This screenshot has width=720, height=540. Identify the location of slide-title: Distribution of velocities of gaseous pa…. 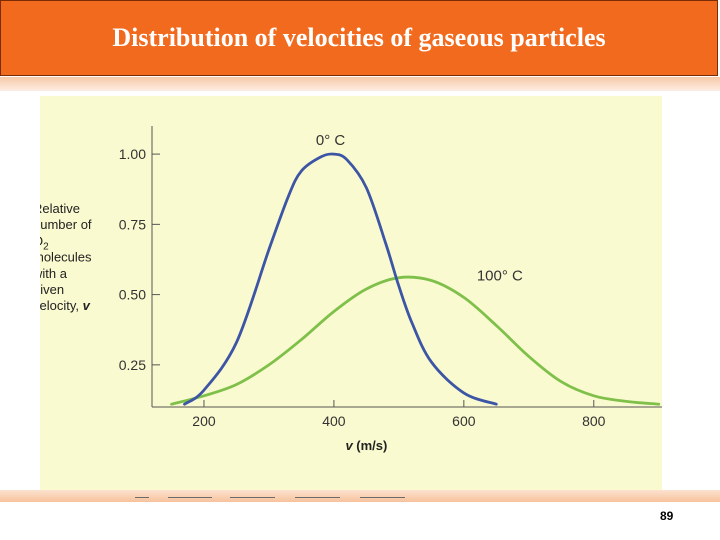
(359, 37).